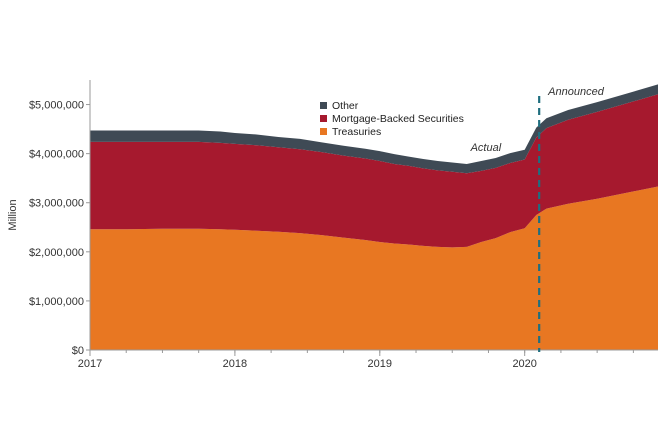  What do you see at coordinates (13, 214) in the screenshot?
I see `y-axis-label: Million` at bounding box center [13, 214].